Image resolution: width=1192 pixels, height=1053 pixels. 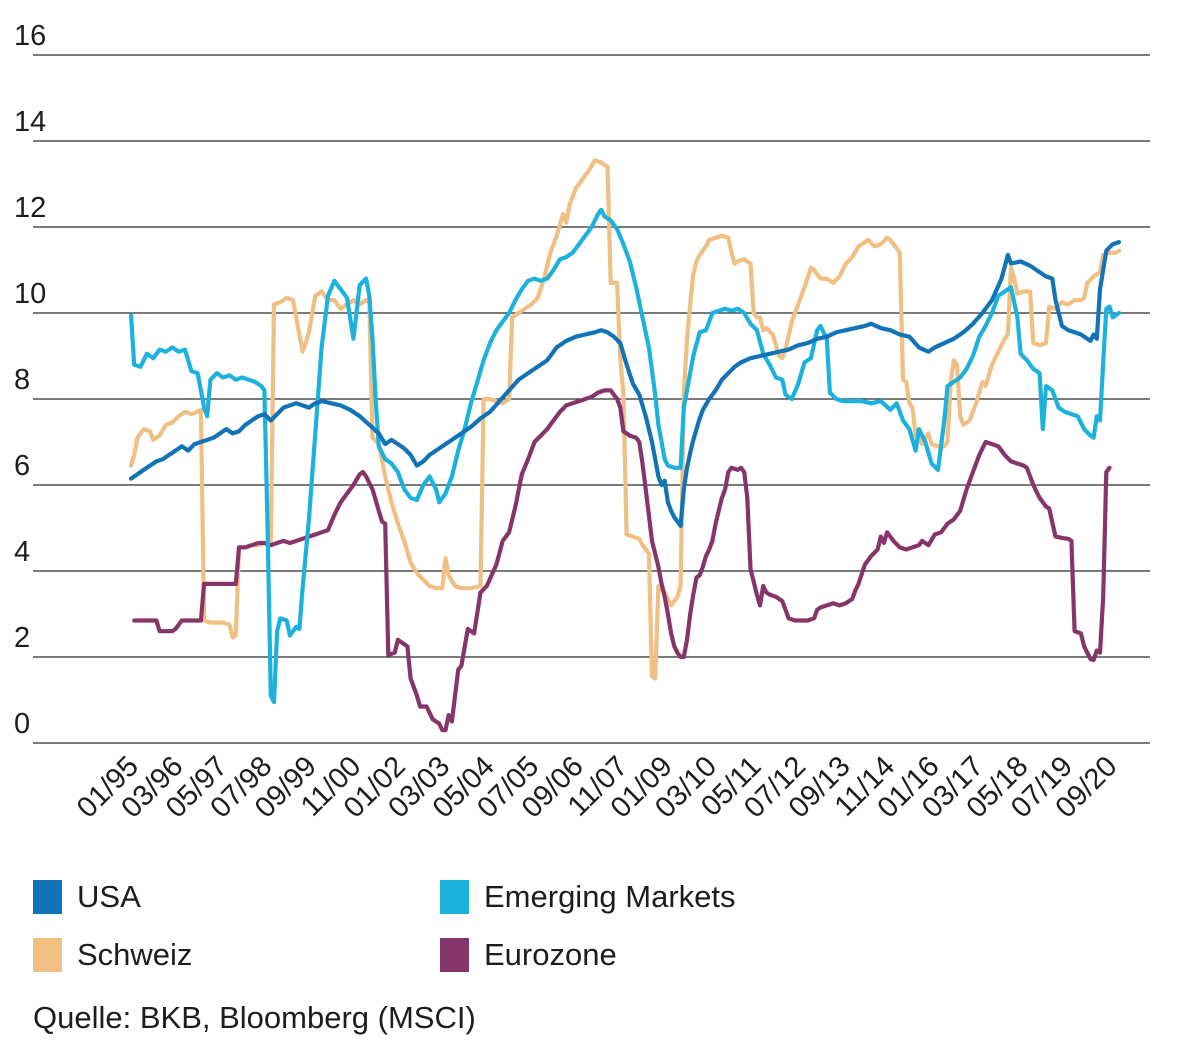 I want to click on legend-label-usa: USA, so click(x=109, y=896).